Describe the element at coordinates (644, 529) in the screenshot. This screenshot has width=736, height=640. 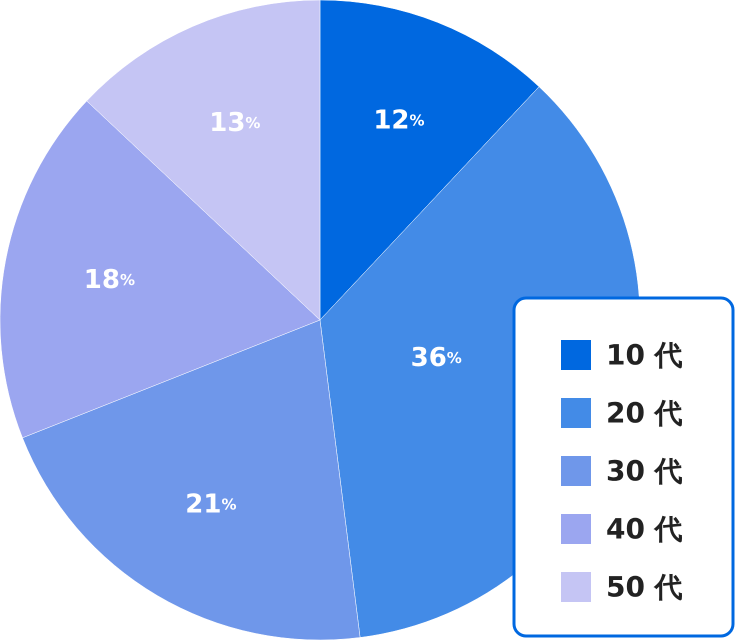
I see `legend-label: 40 代` at that location.